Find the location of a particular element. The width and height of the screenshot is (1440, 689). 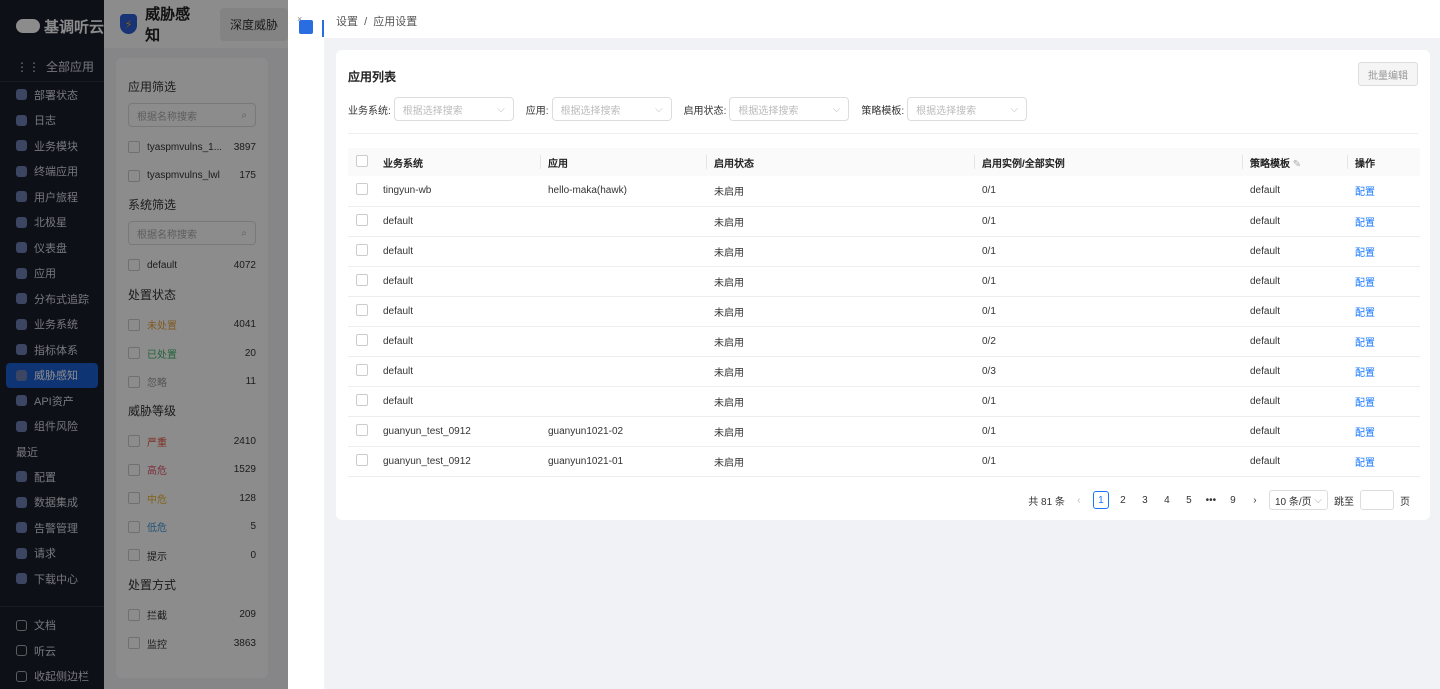

filter-option: 提示 0 is located at coordinates (192, 555).